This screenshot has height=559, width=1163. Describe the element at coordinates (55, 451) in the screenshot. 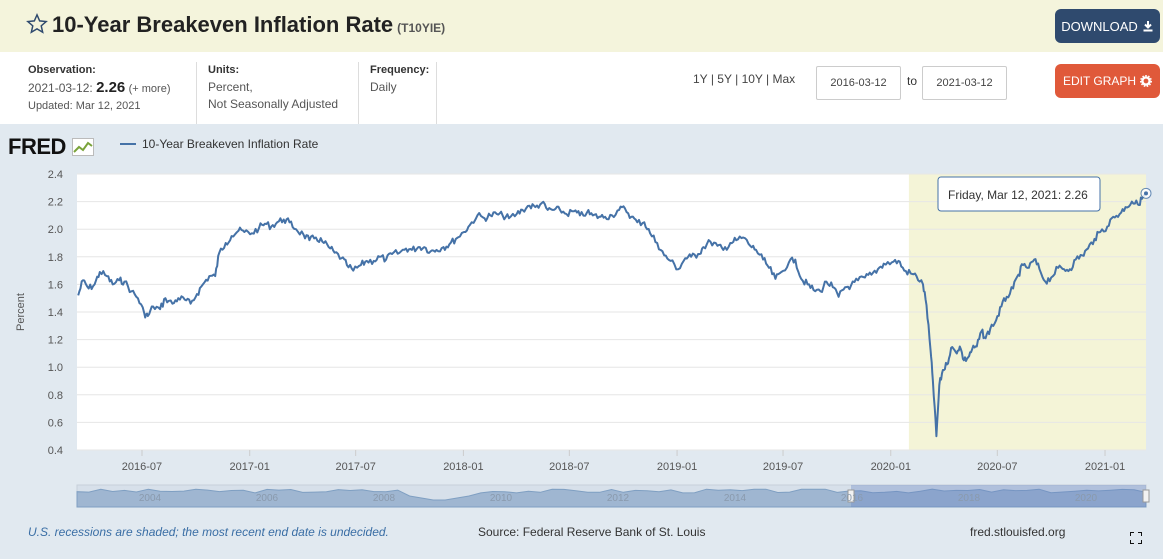

I see `y-tick-label: 0.4` at that location.